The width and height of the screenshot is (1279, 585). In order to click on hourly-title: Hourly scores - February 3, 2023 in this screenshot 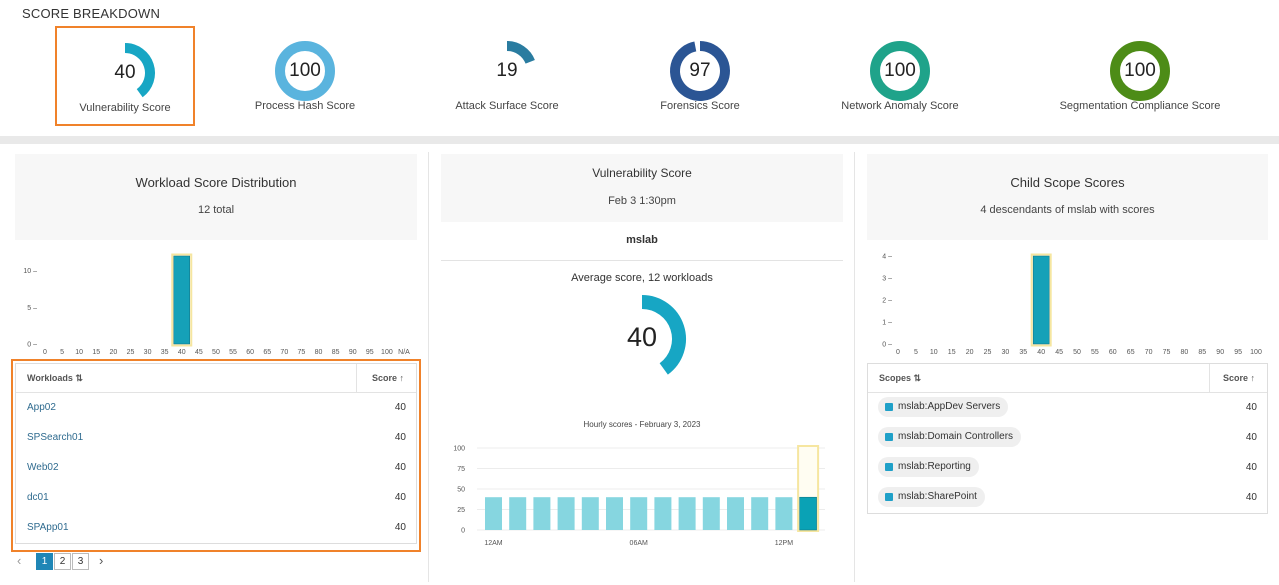, I will do `click(642, 424)`.